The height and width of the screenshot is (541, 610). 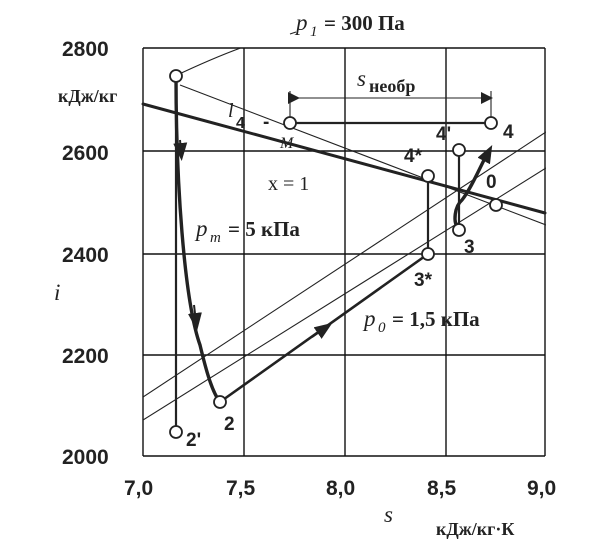 I want to click on point-label-4: 4, so click(x=508, y=132).